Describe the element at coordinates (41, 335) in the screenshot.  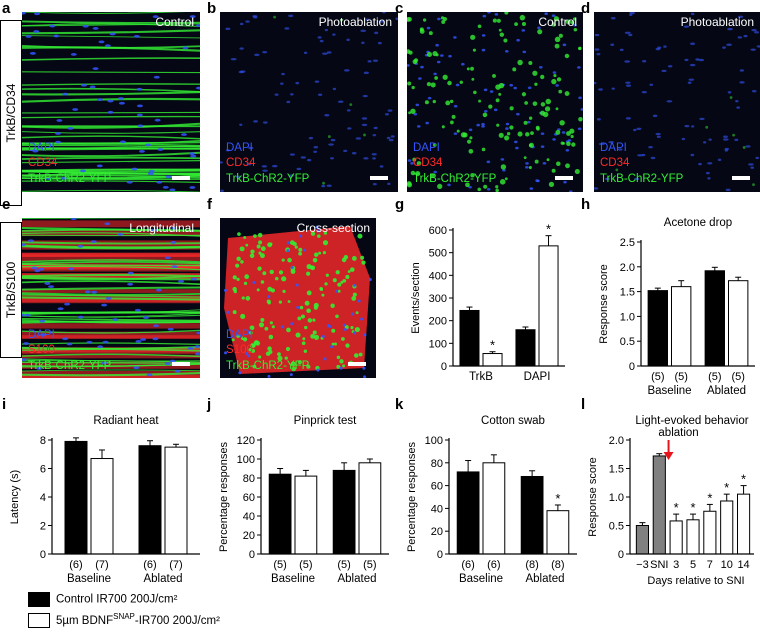
I see `micrograph-e-label-dapi: DAPI` at that location.